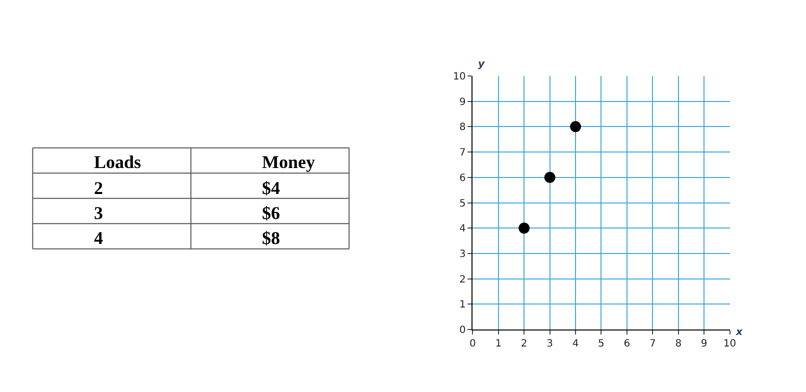 The width and height of the screenshot is (806, 392). Describe the element at coordinates (652, 344) in the screenshot. I see `x-tick-label: 7` at that location.